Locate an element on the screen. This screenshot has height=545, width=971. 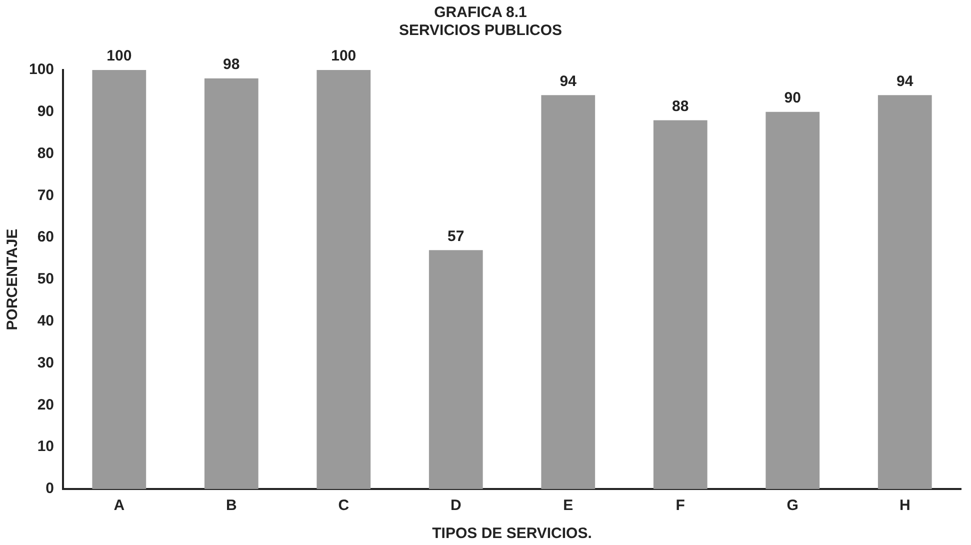
text: SERVICIOS PUBLICOS is located at coordinates (480, 31).